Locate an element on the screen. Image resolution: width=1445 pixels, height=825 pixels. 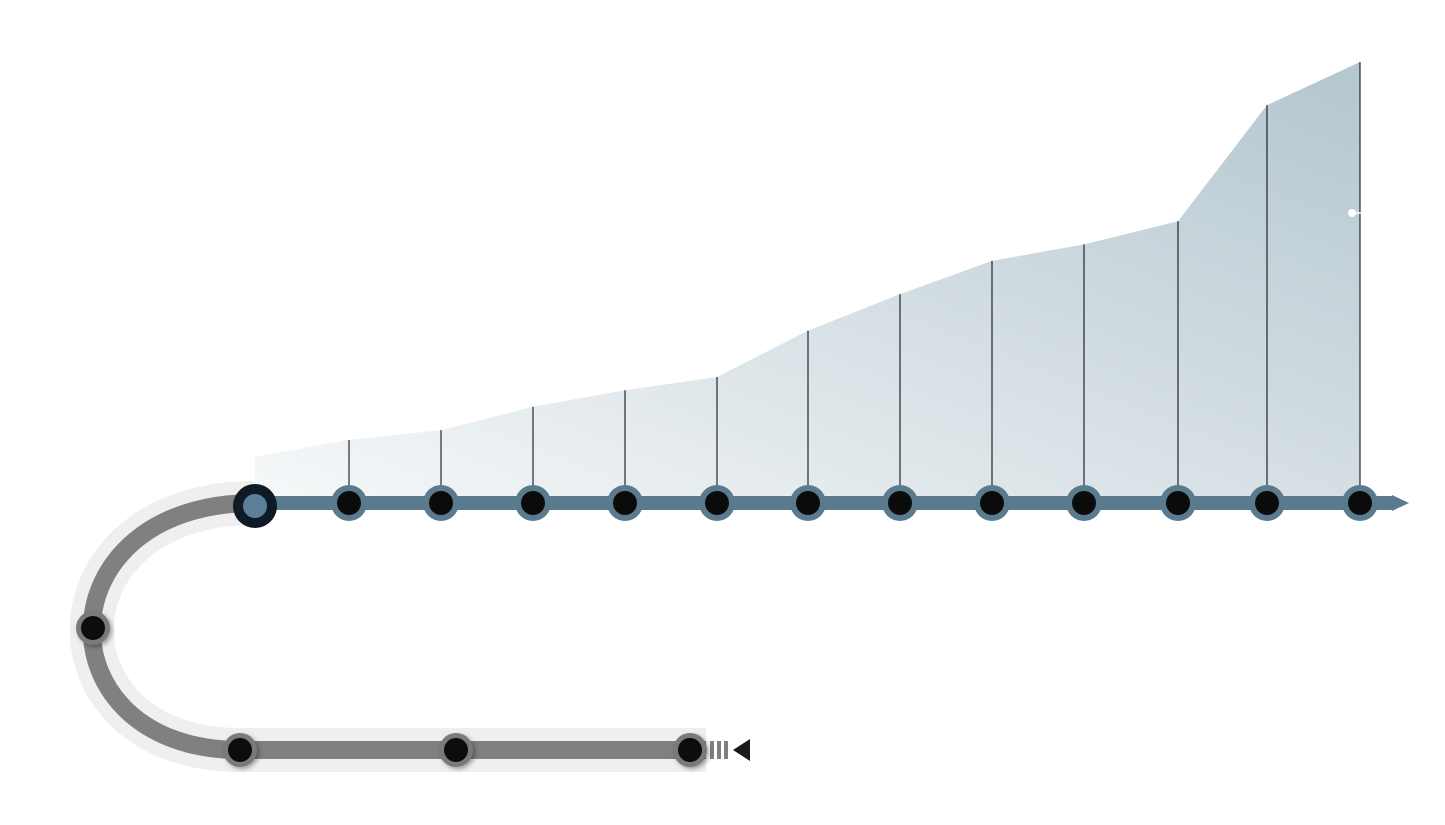
current-node is located at coordinates (255, 506).